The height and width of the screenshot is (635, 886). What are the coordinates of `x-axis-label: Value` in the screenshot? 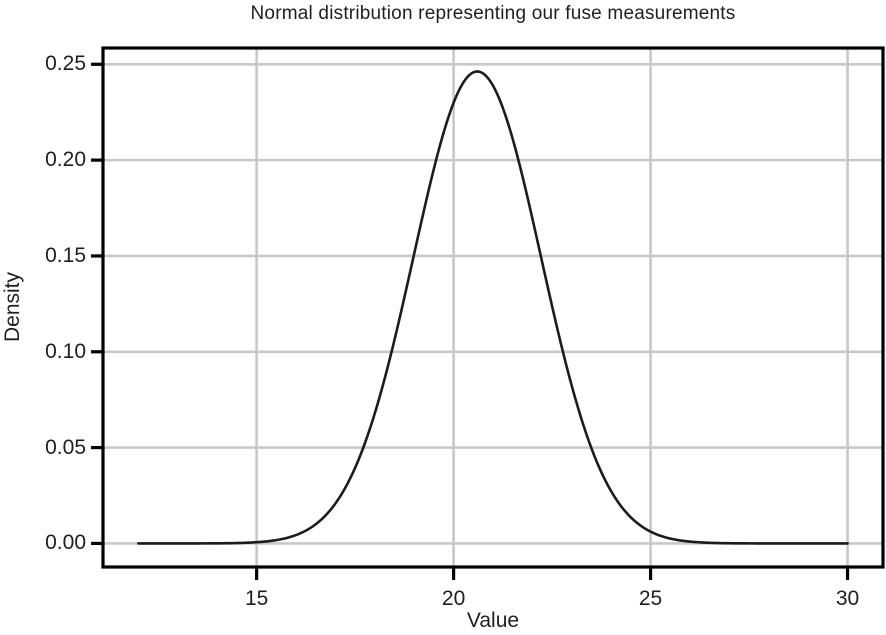 It's located at (493, 620).